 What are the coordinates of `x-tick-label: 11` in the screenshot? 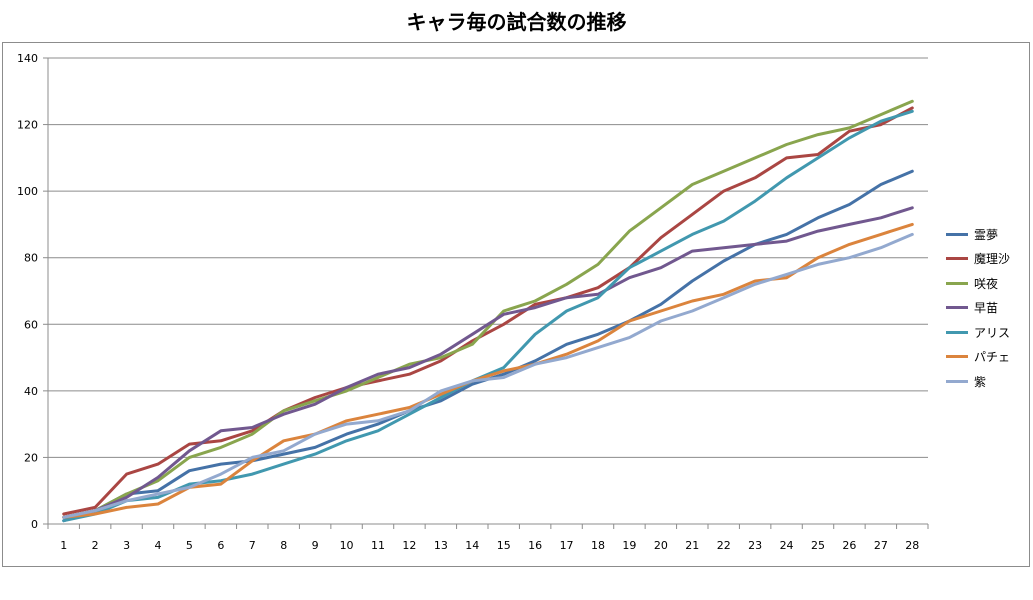 It's located at (378, 545).